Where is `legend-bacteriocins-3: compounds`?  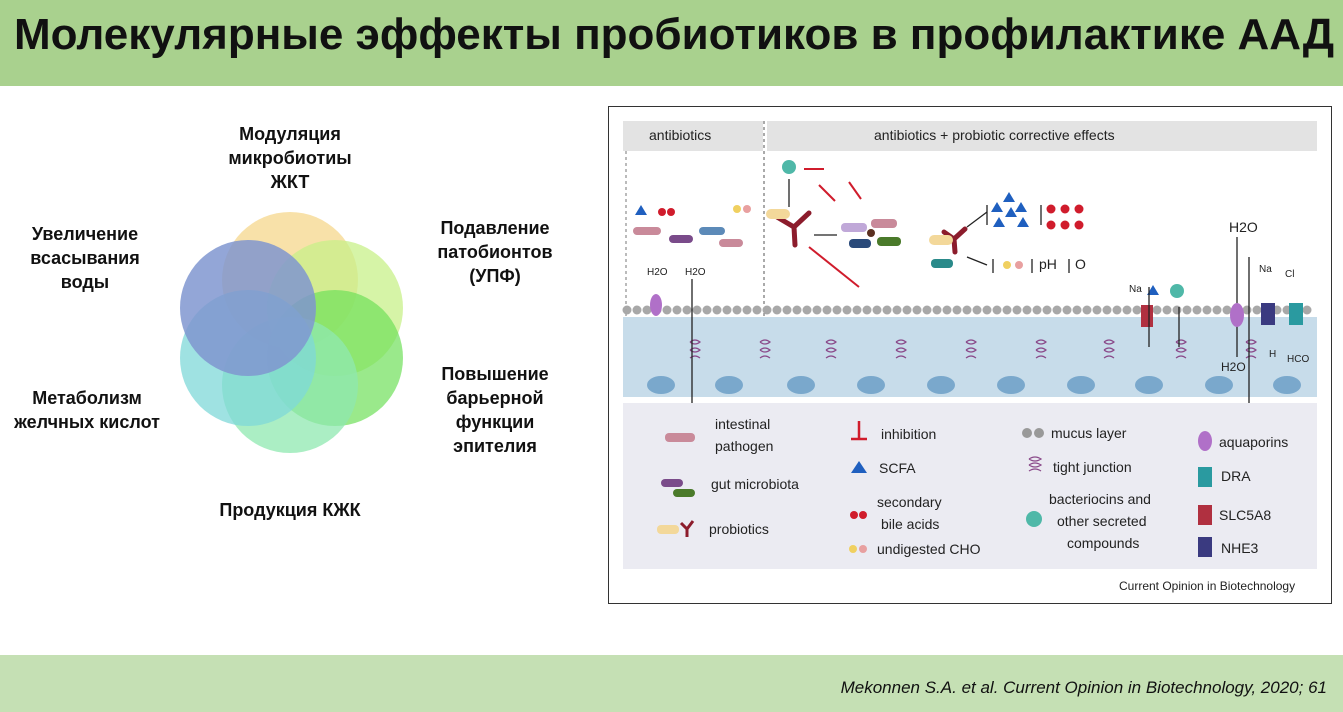 legend-bacteriocins-3: compounds is located at coordinates (1103, 543).